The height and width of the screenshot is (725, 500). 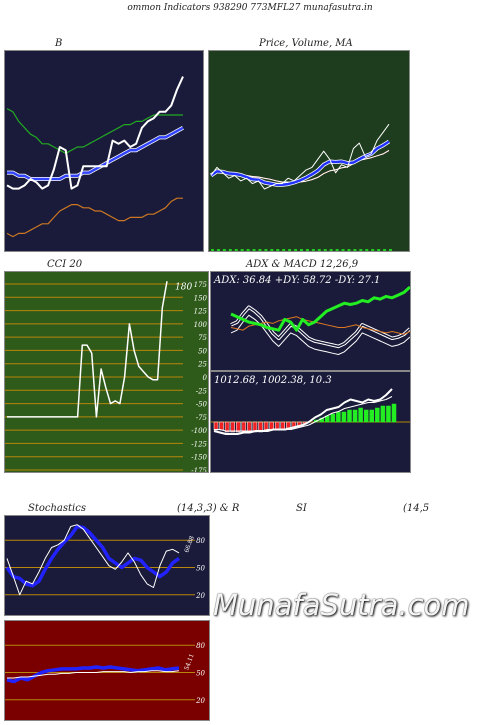 I want to click on rsi-panel: 80 50 20 54.11, so click(x=107, y=670).